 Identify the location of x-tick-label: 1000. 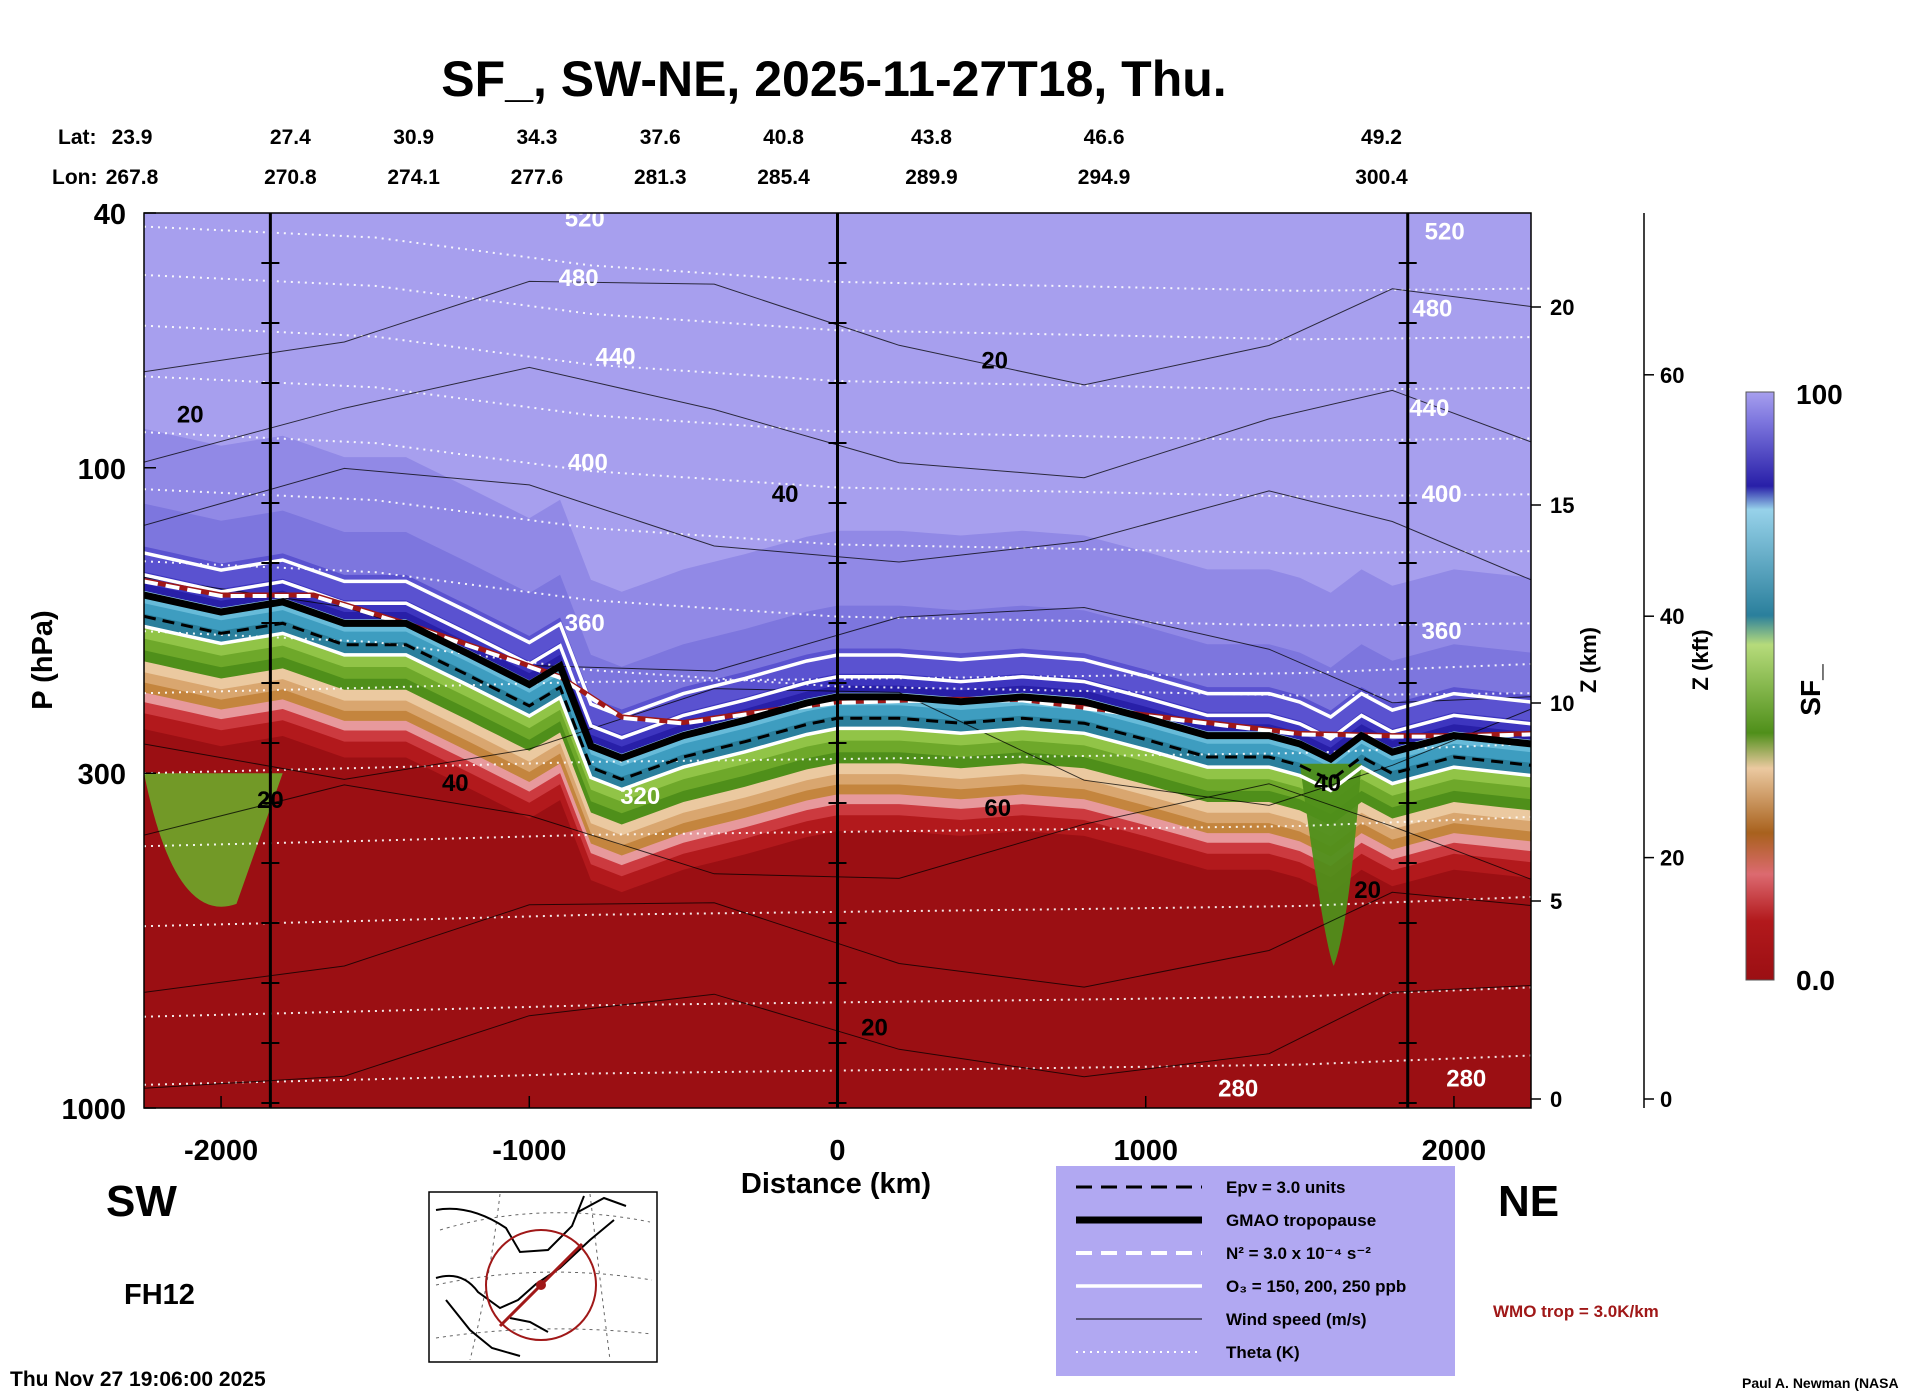
(1145, 1151).